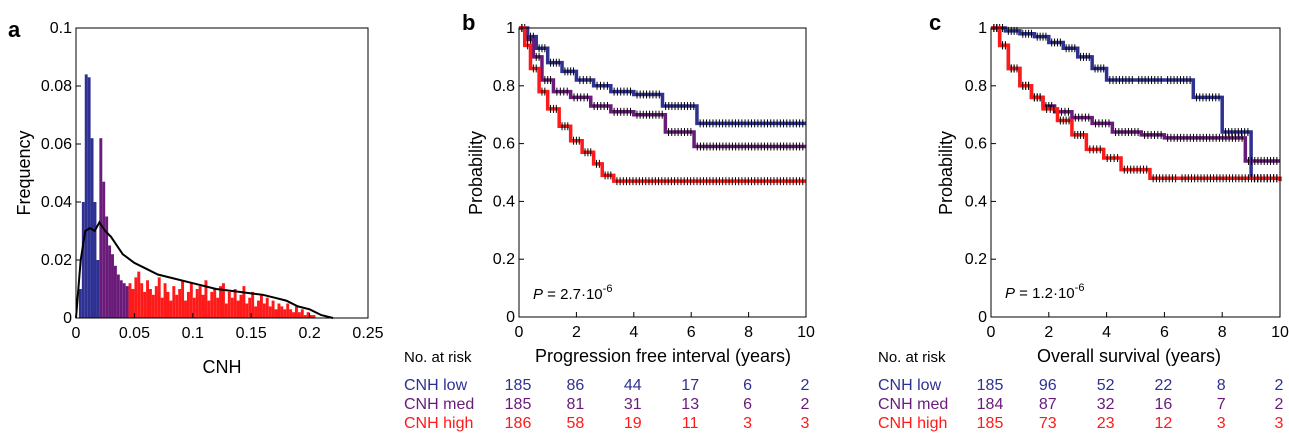 The height and width of the screenshot is (441, 1289). Describe the element at coordinates (1164, 385) in the screenshot. I see `risk-value: 22` at that location.